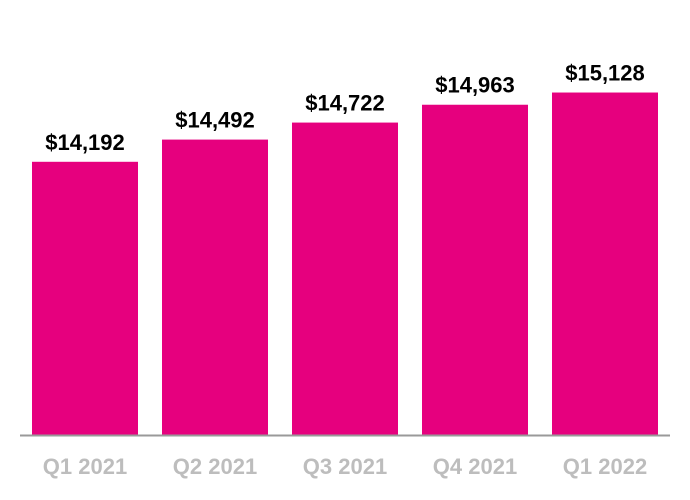 The height and width of the screenshot is (500, 690). What do you see at coordinates (345, 103) in the screenshot?
I see `value-label-2: $14,722` at bounding box center [345, 103].